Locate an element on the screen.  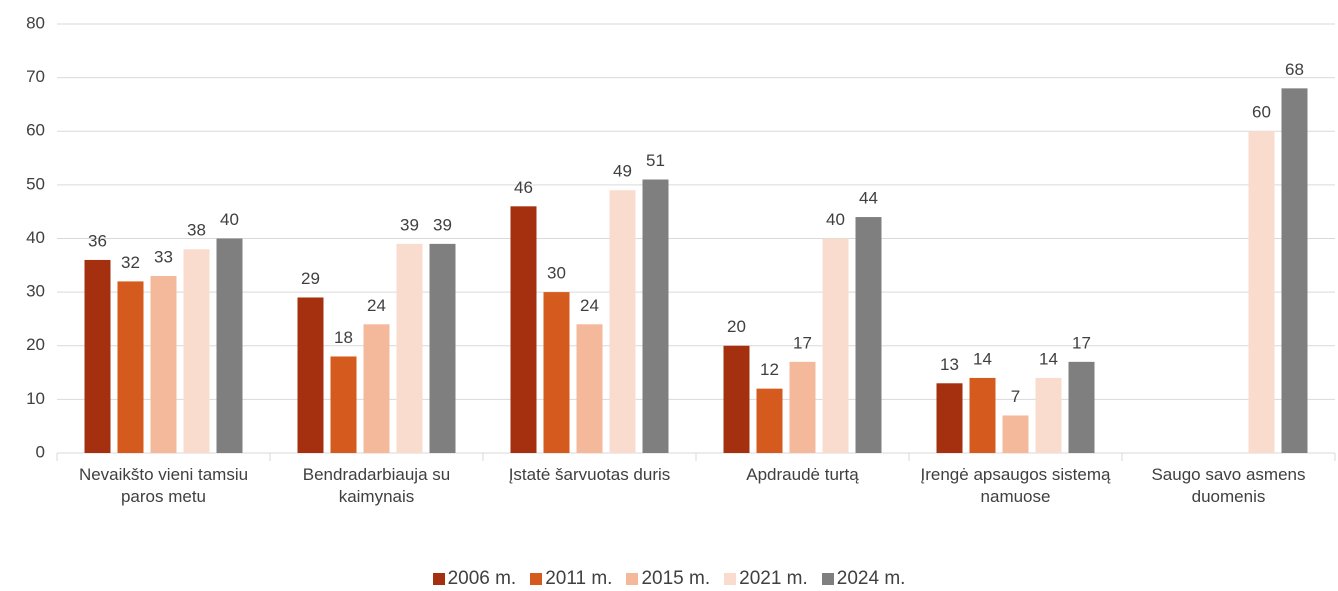
x-tick-label: Įrengė apsaugos sistemą namuose is located at coordinates (1015, 485).